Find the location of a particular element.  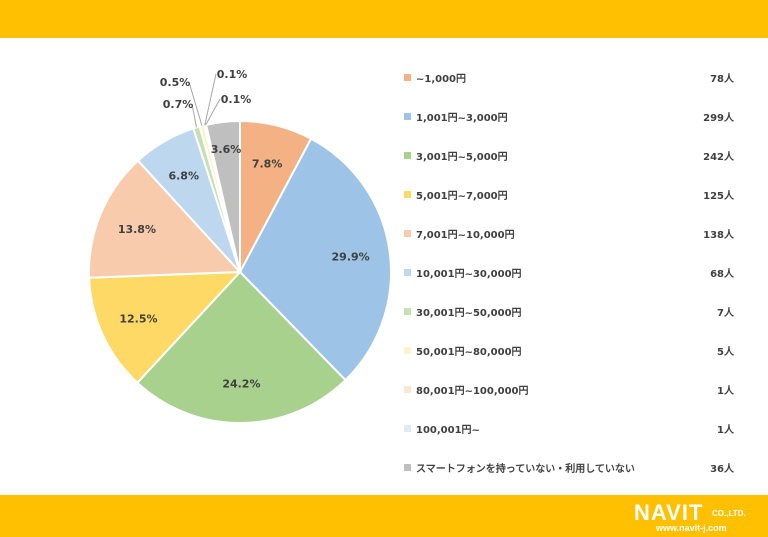

legend-label: 80,001円~100,000円 is located at coordinates (472, 391).